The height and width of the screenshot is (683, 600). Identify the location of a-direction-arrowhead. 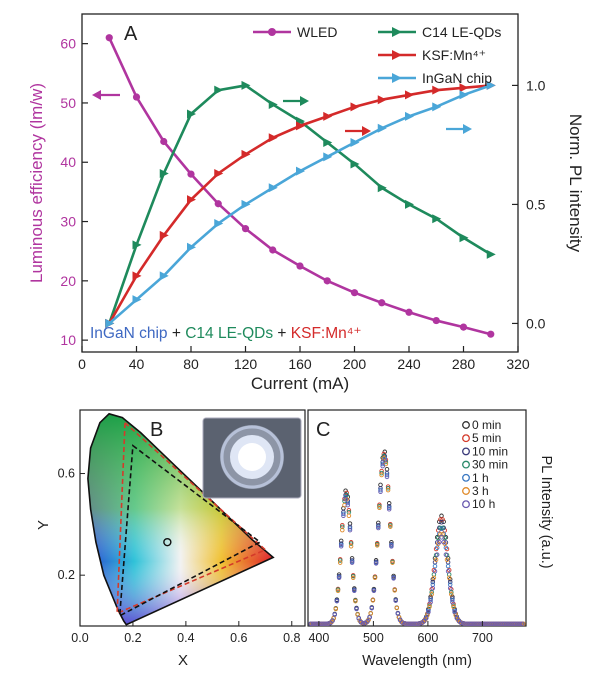
(467, 129).